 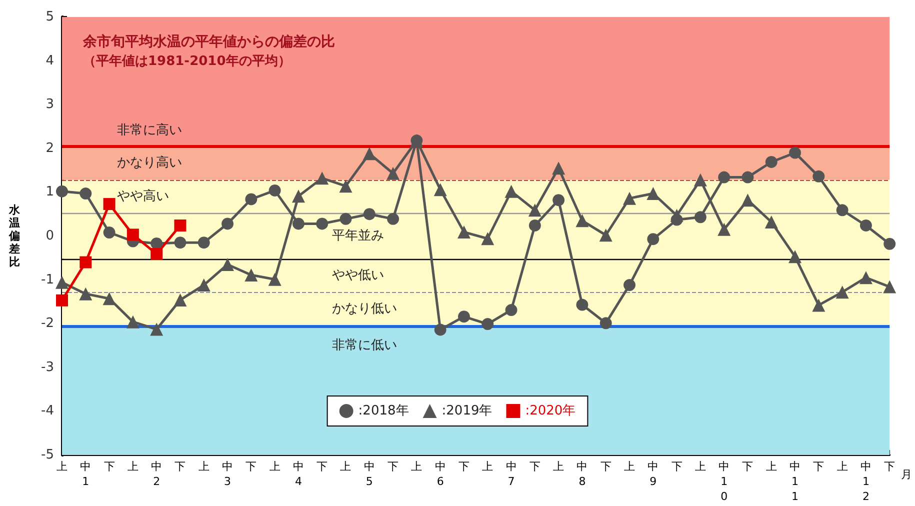 I want to click on band-label: やや低い, so click(x=358, y=275).